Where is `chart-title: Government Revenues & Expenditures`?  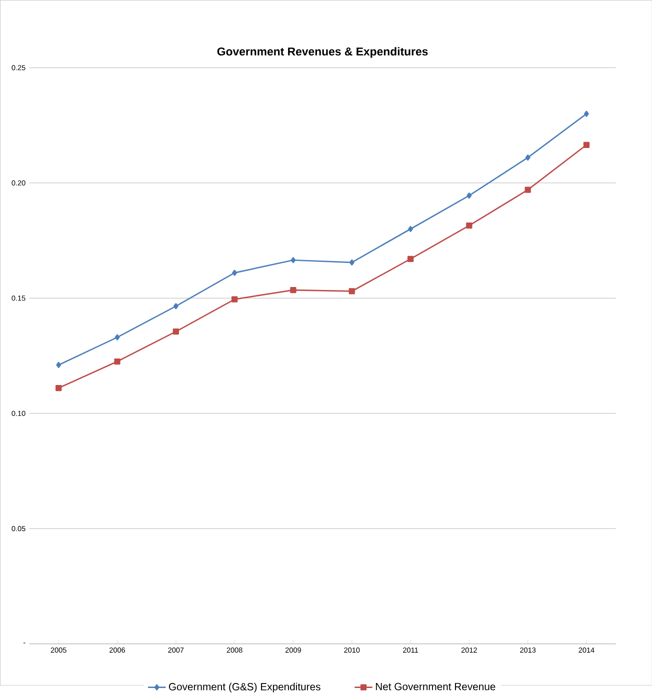
chart-title: Government Revenues & Expenditures is located at coordinates (322, 52).